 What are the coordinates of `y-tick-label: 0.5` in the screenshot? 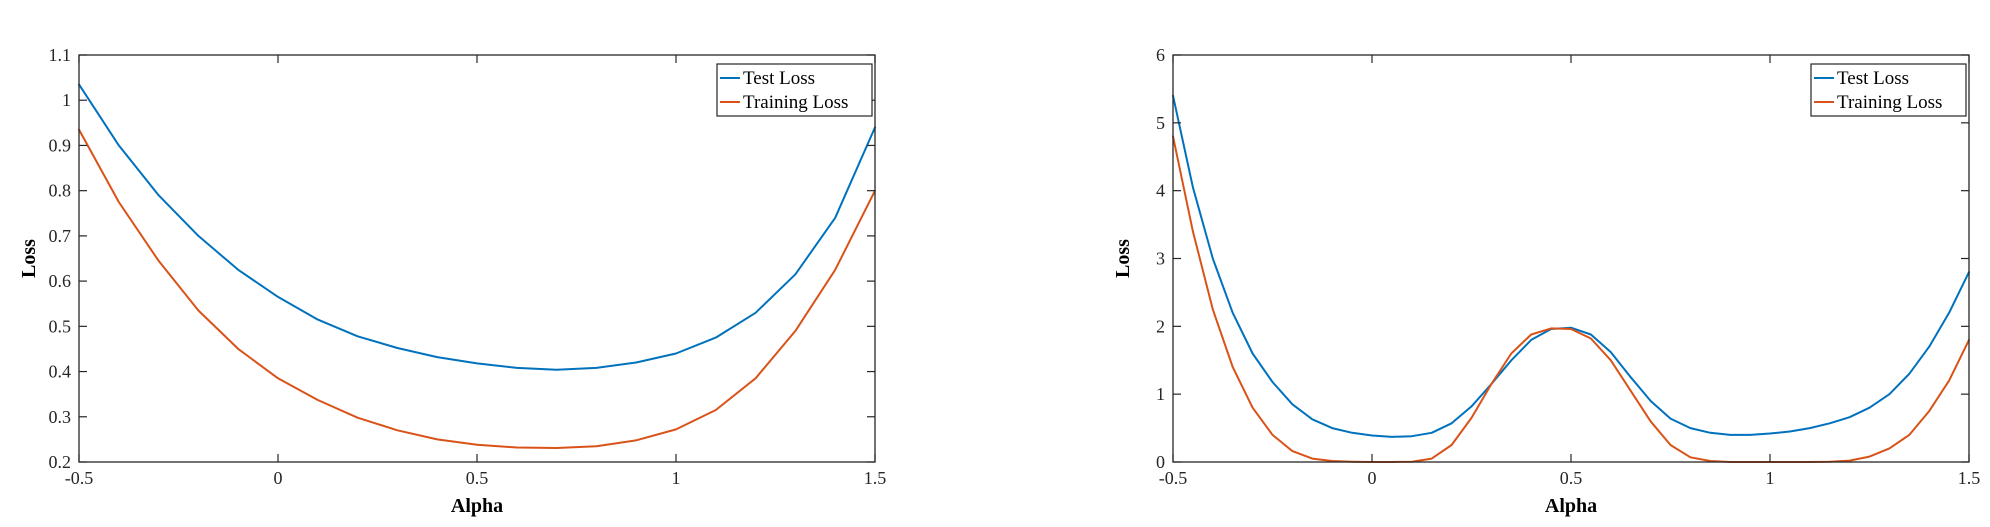 It's located at (60, 326).